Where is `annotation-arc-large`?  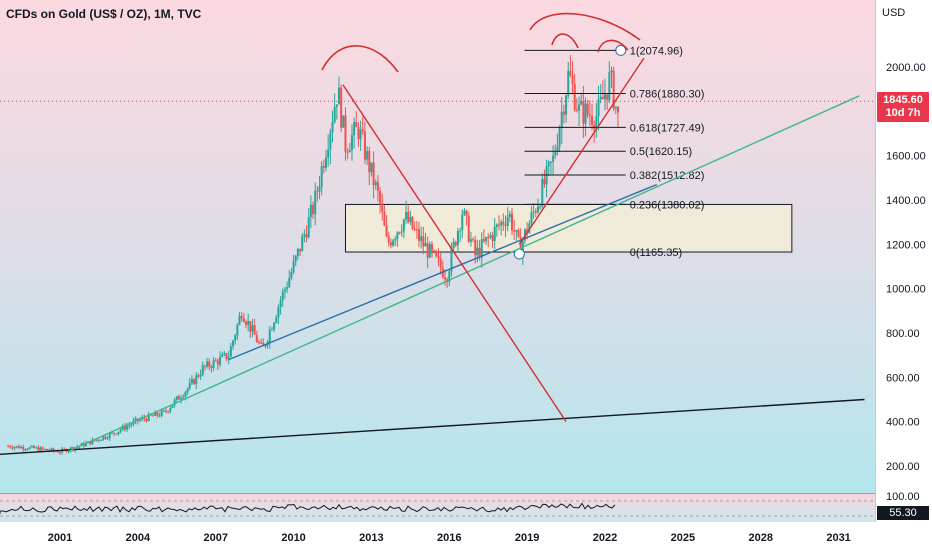 annotation-arc-large is located at coordinates (585, 26).